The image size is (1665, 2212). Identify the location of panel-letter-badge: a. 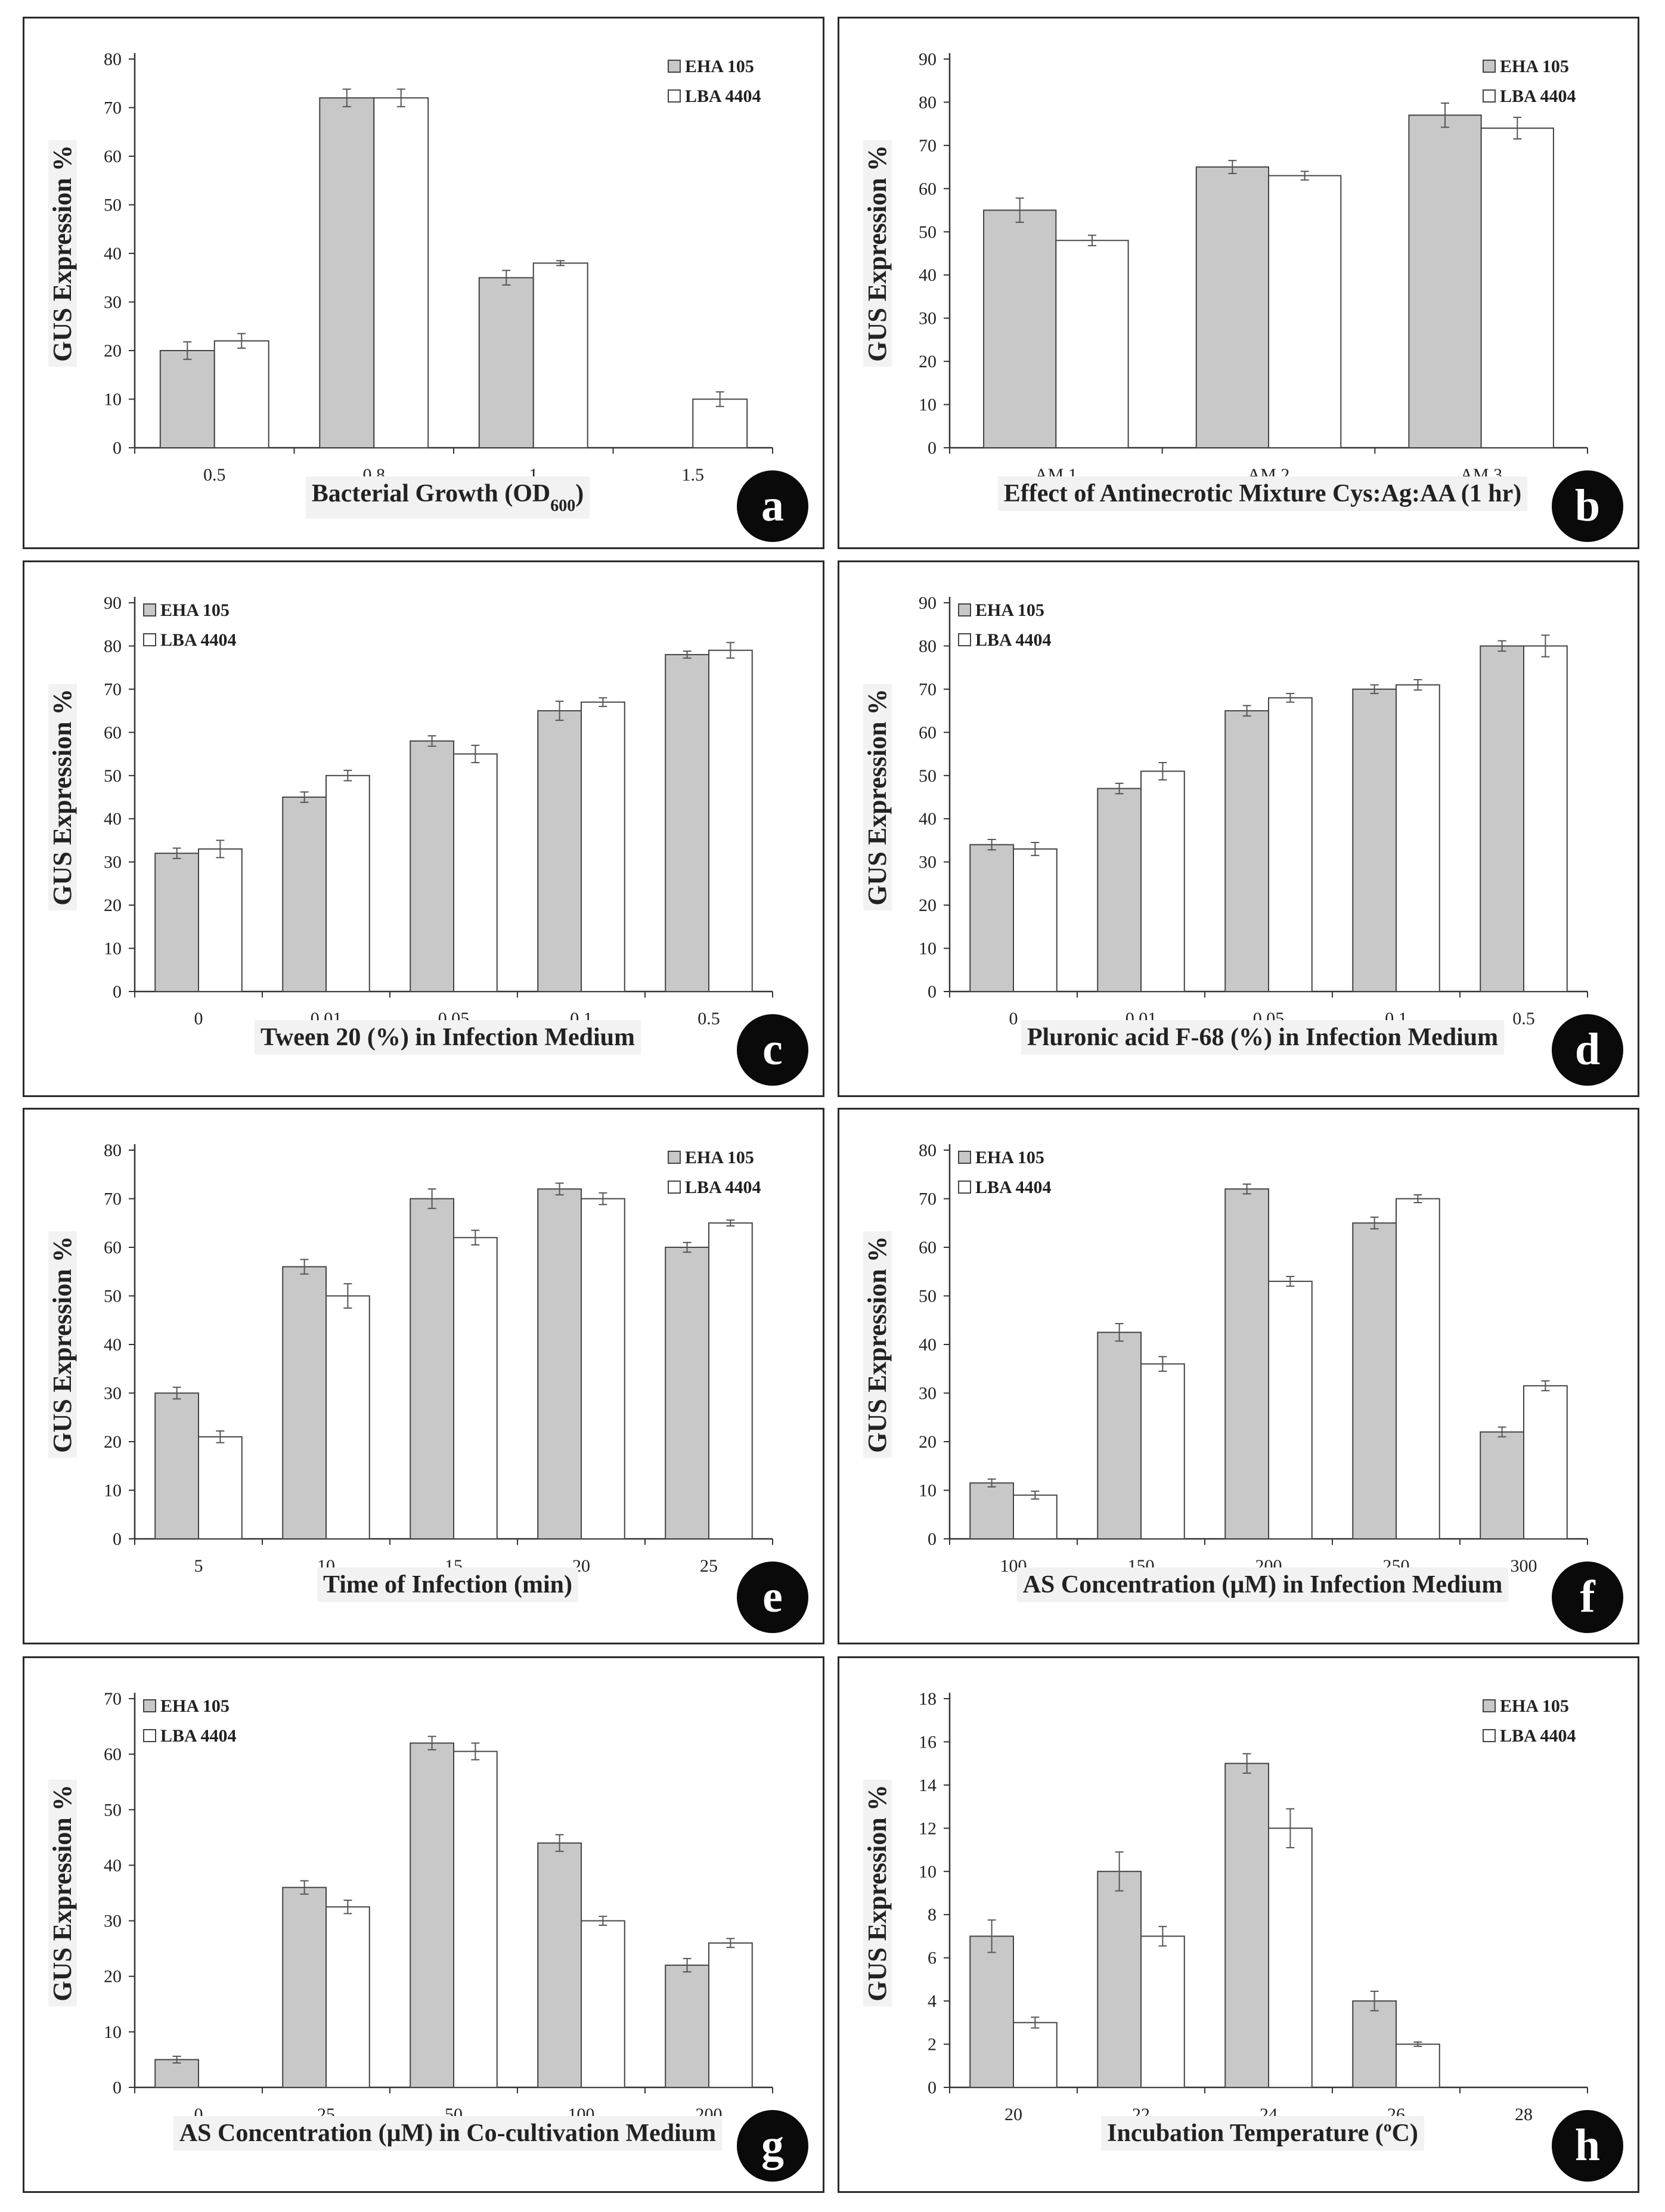
(772, 506).